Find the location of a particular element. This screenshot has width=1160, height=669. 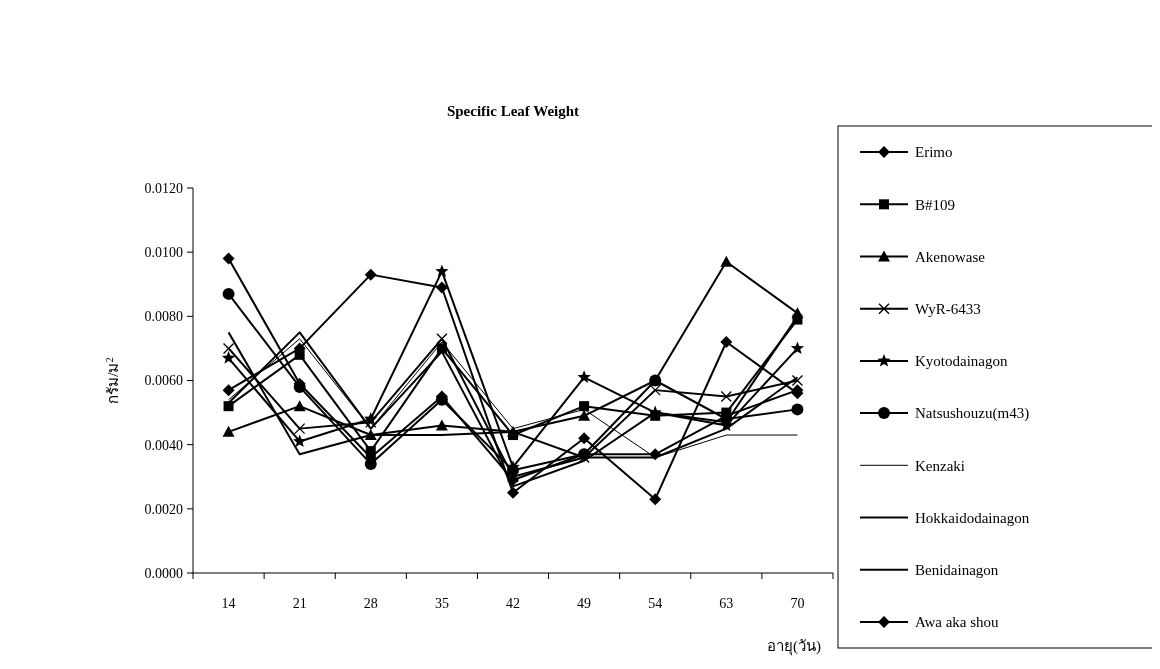

y-tick-label: 0.0060 is located at coordinates (163, 381).